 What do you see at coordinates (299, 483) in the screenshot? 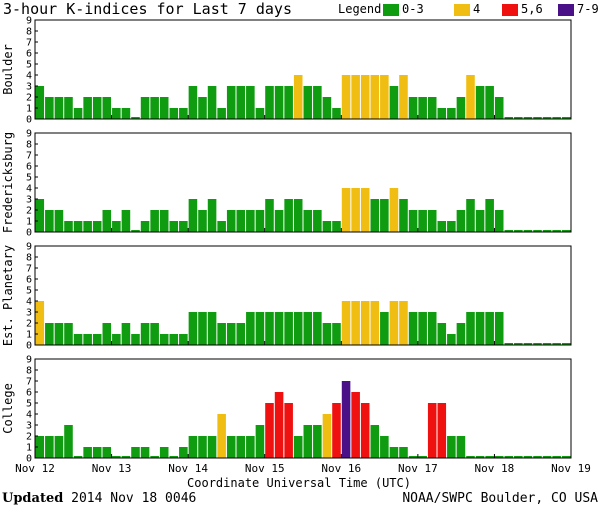
I see `x-axis-label: Coordinate Universal Time (UTC)` at bounding box center [299, 483].